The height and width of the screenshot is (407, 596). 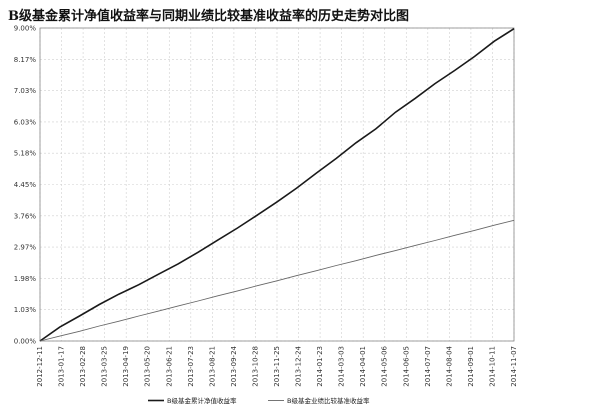 I want to click on legend: B级基金累计净值收益率 B级基金业绩比较基准收益率, so click(x=259, y=400).